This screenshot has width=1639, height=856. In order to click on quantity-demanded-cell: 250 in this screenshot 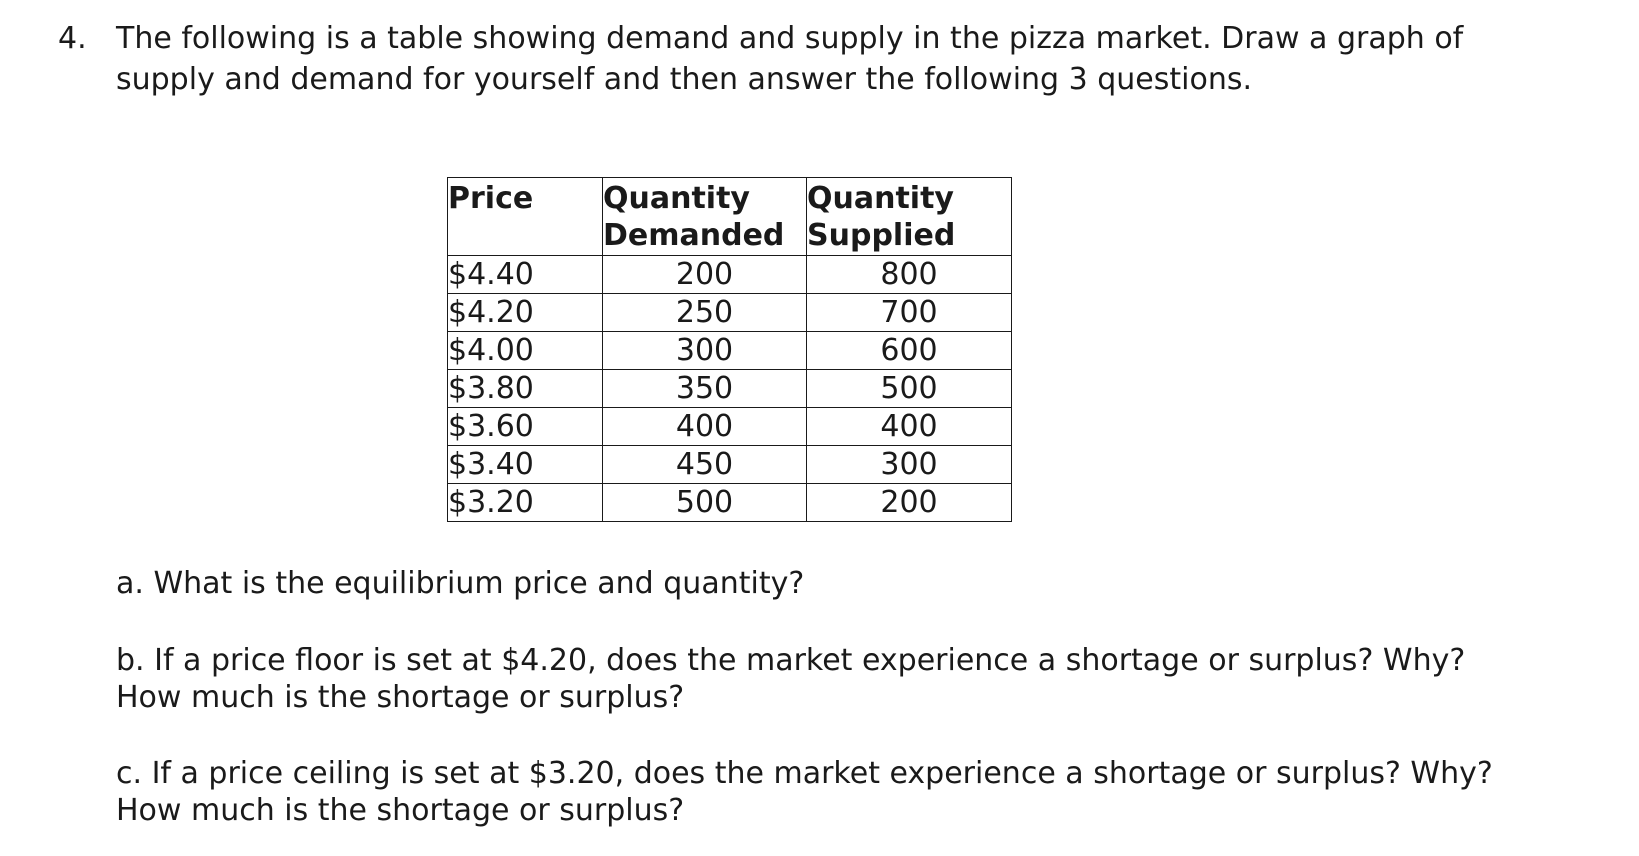, I will do `click(704, 312)`.